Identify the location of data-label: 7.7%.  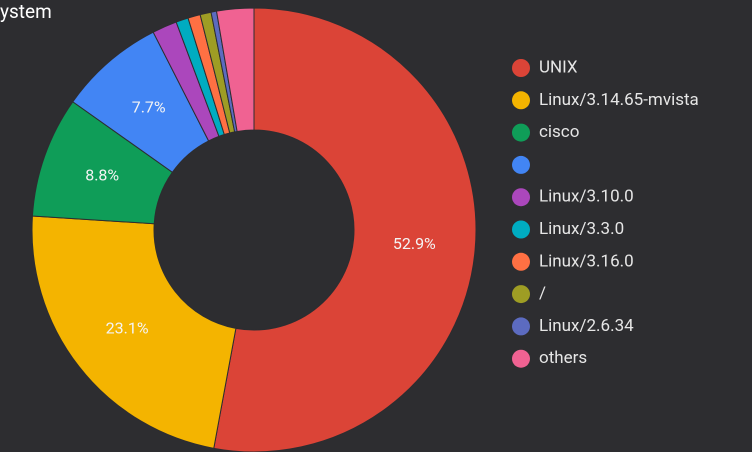
(149, 106).